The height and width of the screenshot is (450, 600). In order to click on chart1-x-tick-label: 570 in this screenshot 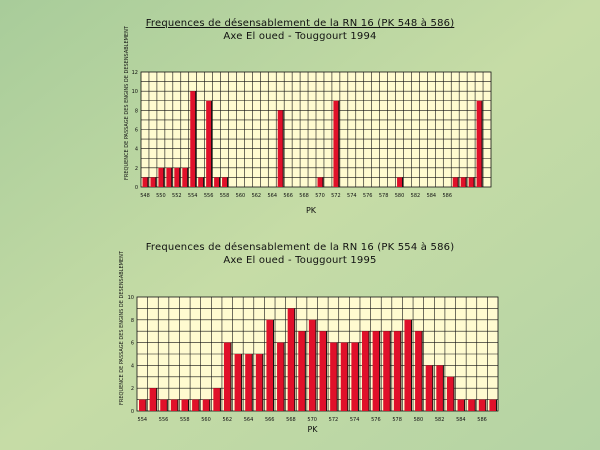, I will do `click(320, 196)`.